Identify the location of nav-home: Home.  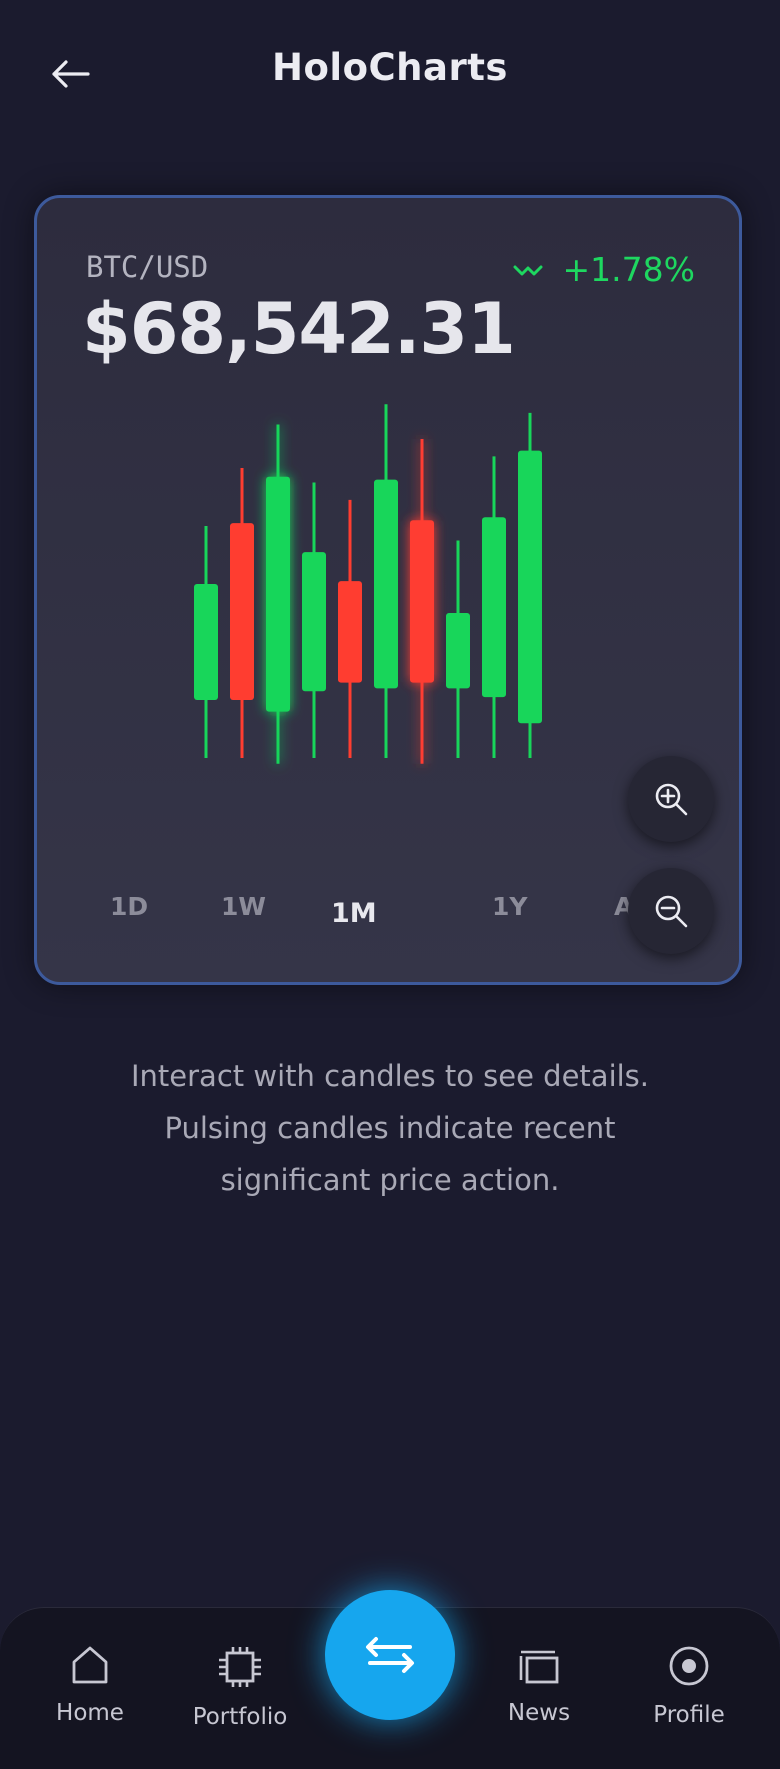
(90, 1685).